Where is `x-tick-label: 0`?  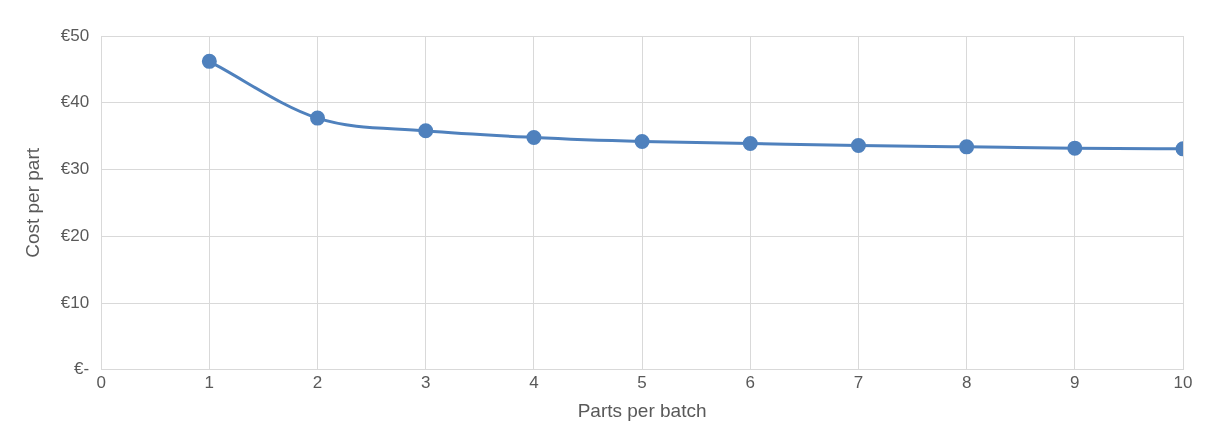
x-tick-label: 0 is located at coordinates (101, 382).